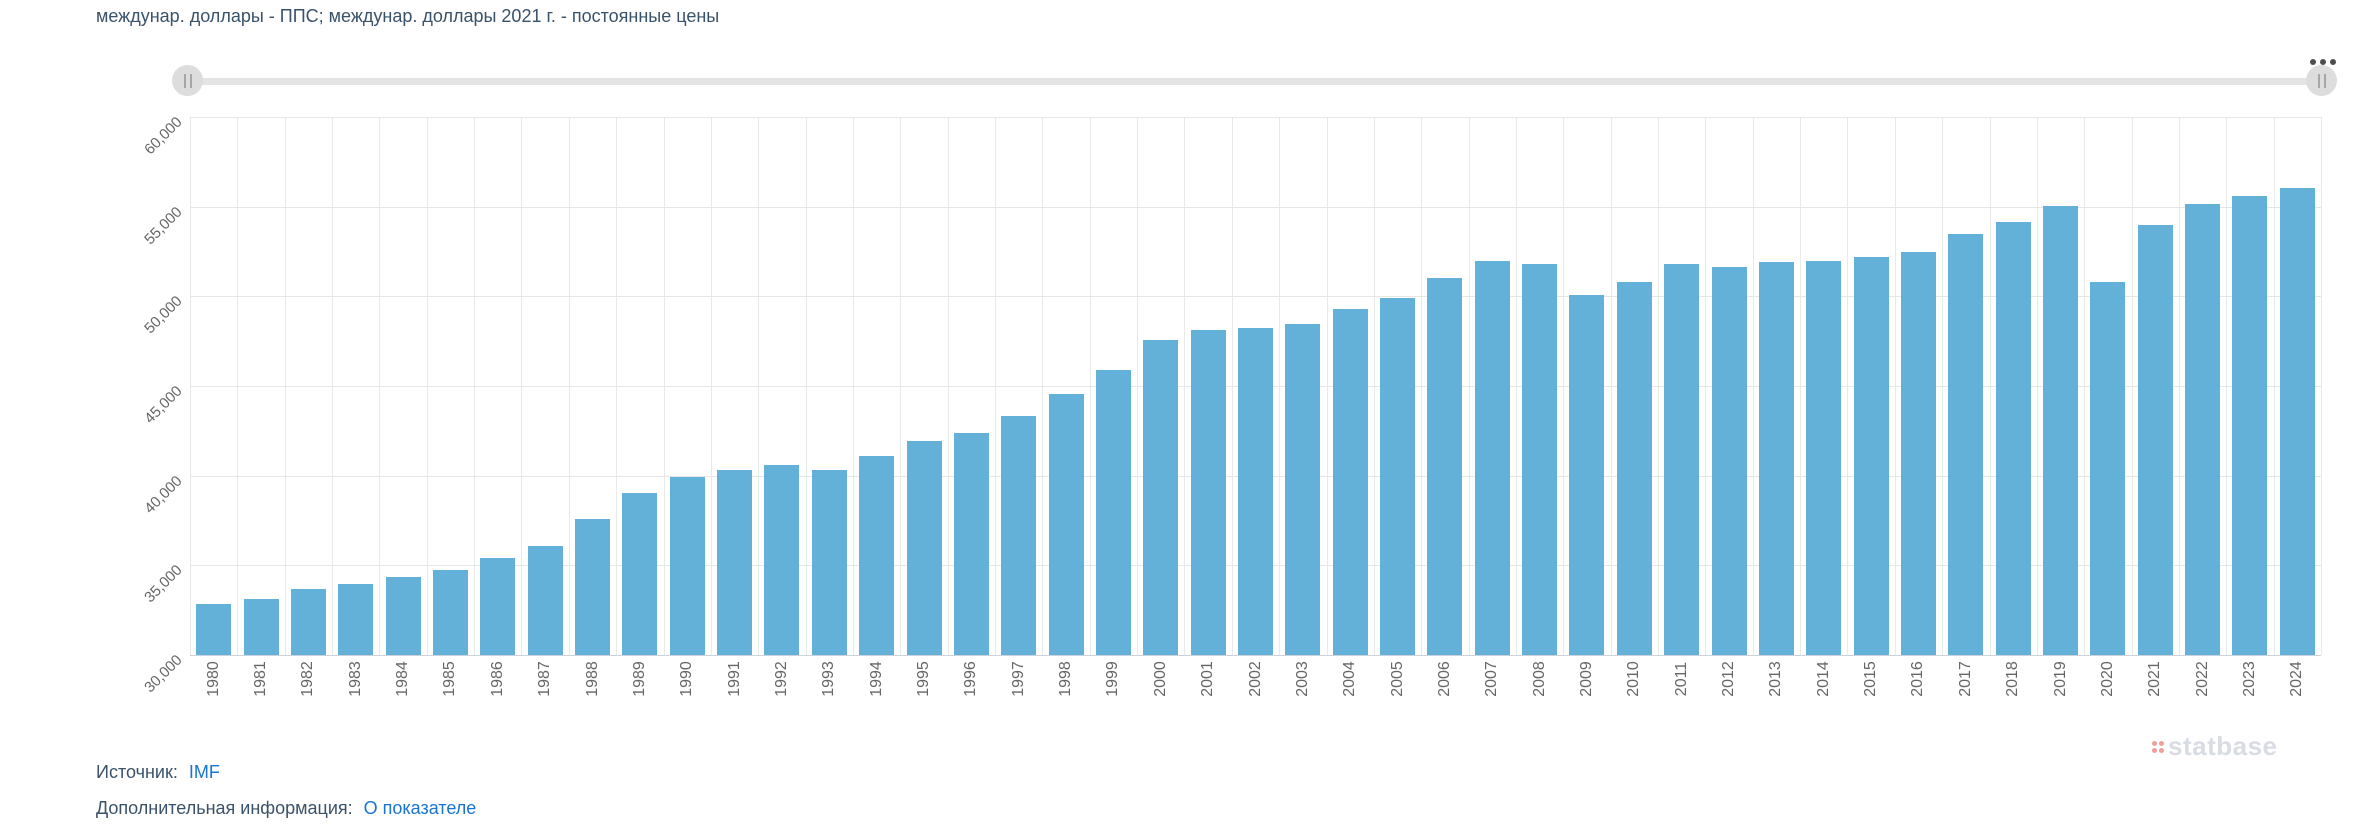  Describe the element at coordinates (1492, 458) in the screenshot. I see `bar-2007` at that location.